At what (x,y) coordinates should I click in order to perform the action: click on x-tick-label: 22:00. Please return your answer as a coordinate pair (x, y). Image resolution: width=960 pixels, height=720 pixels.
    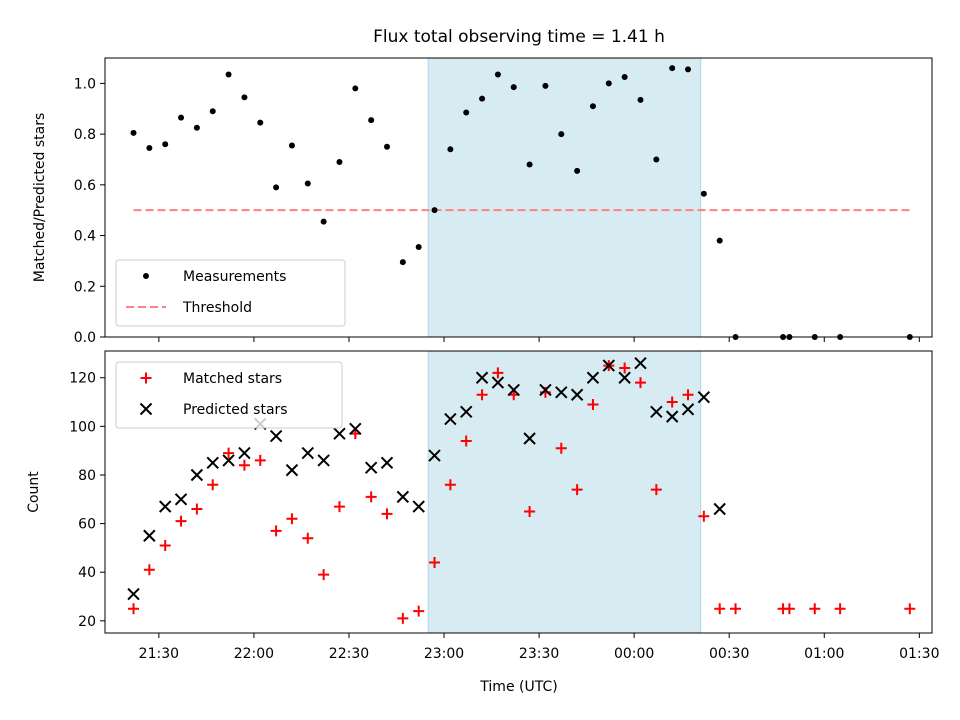
    Looking at the image, I should click on (254, 654).